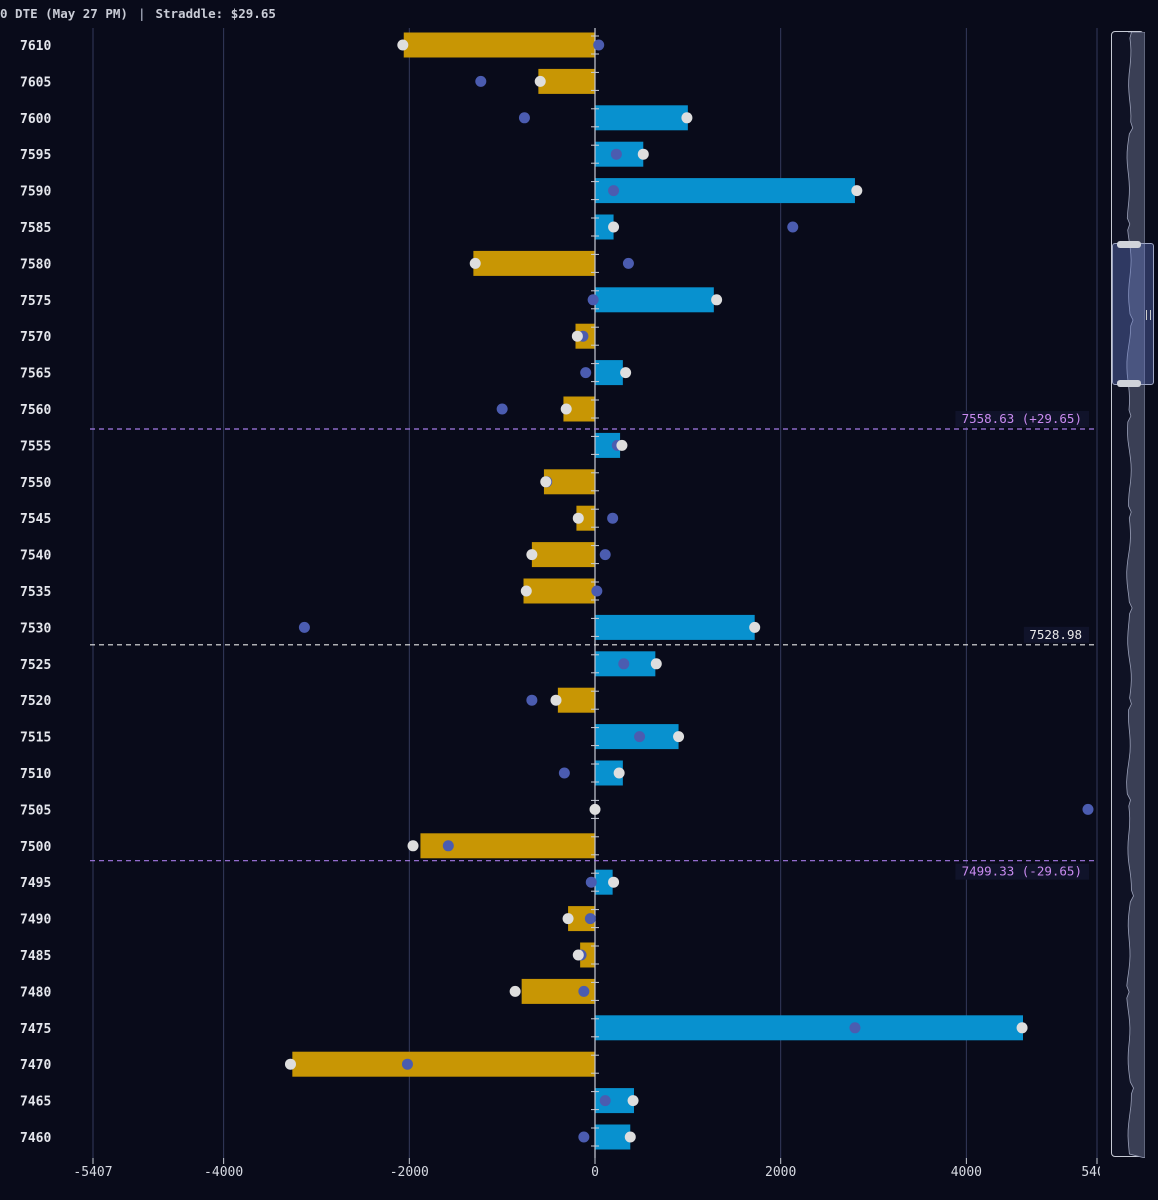  Describe the element at coordinates (1133, 314) in the screenshot. I see `scroll-thumb` at that location.